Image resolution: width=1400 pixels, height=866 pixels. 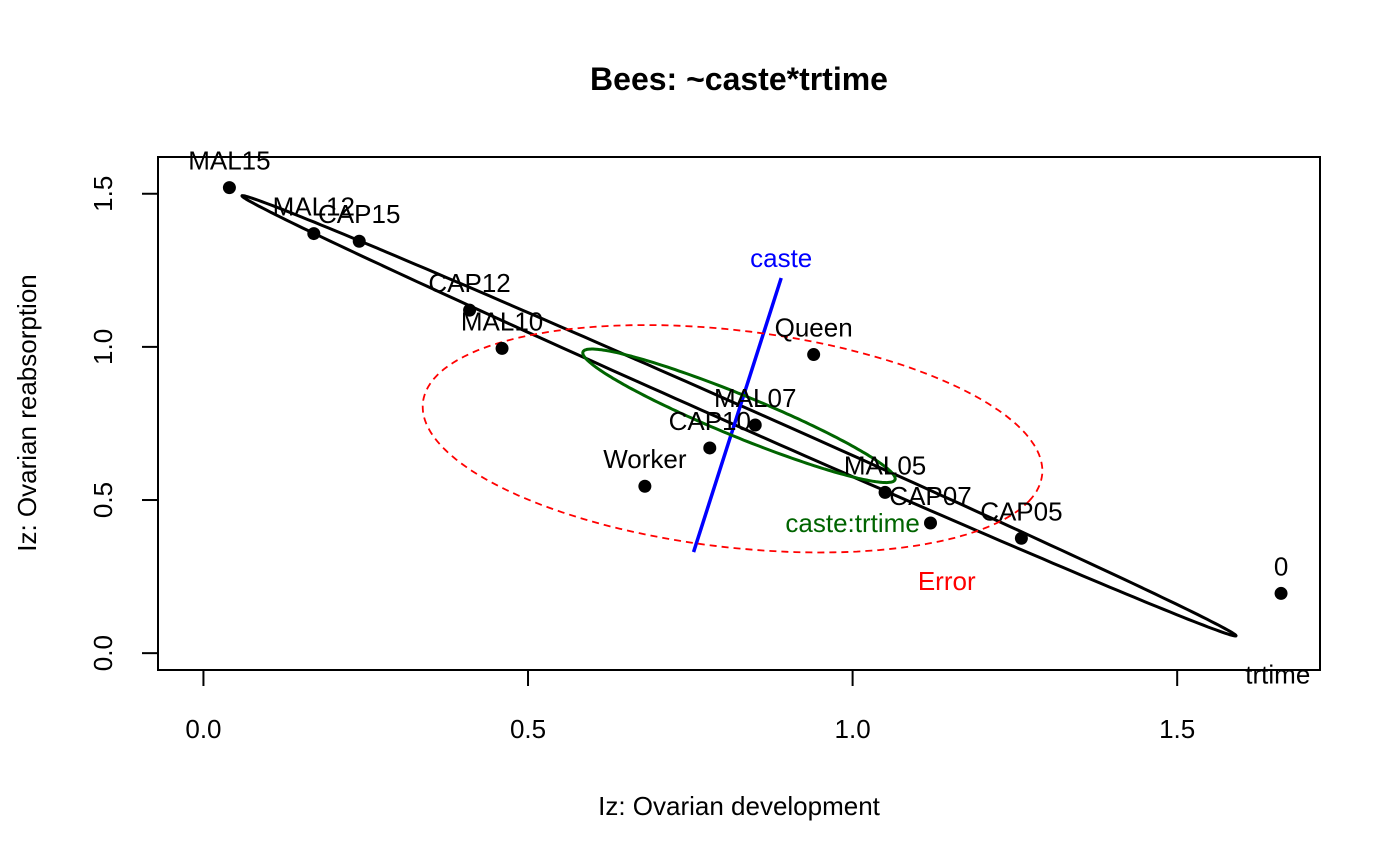 I want to click on y-tick-label: 0.5, so click(x=103, y=500).